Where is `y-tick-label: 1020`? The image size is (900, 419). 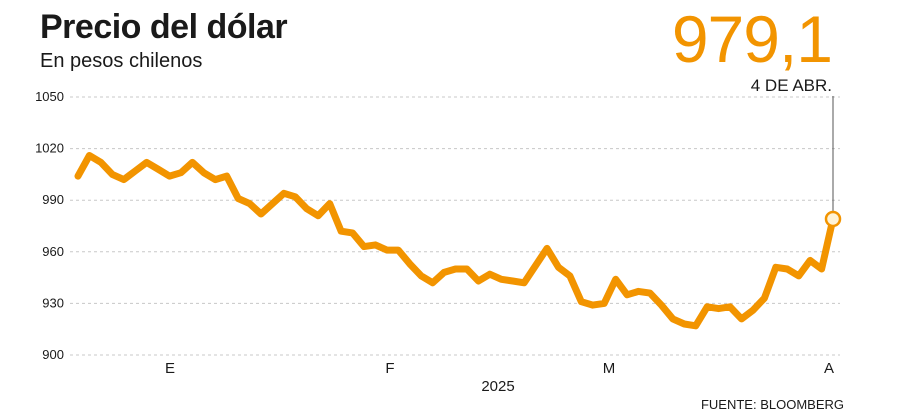
y-tick-label: 1020 is located at coordinates (49, 148).